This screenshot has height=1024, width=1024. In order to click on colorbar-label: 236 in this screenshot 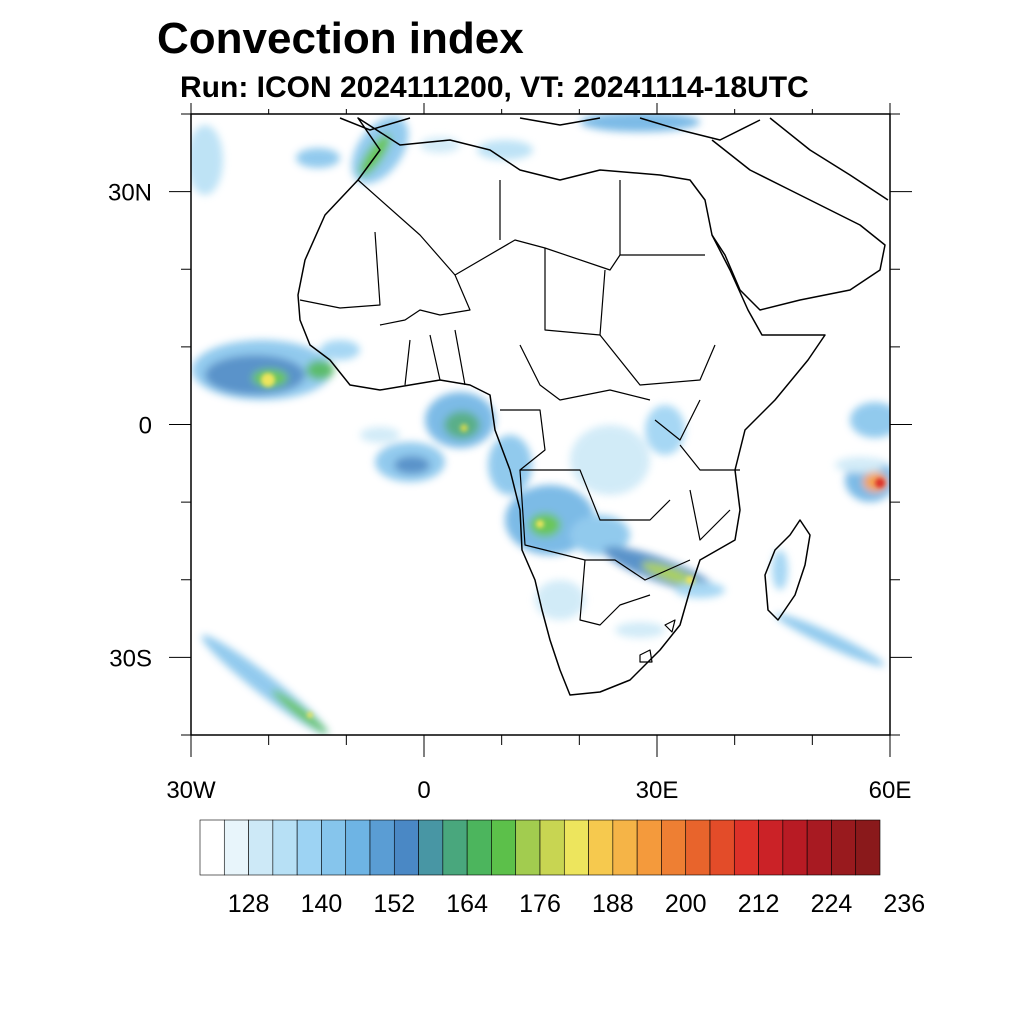, I will do `click(904, 904)`.